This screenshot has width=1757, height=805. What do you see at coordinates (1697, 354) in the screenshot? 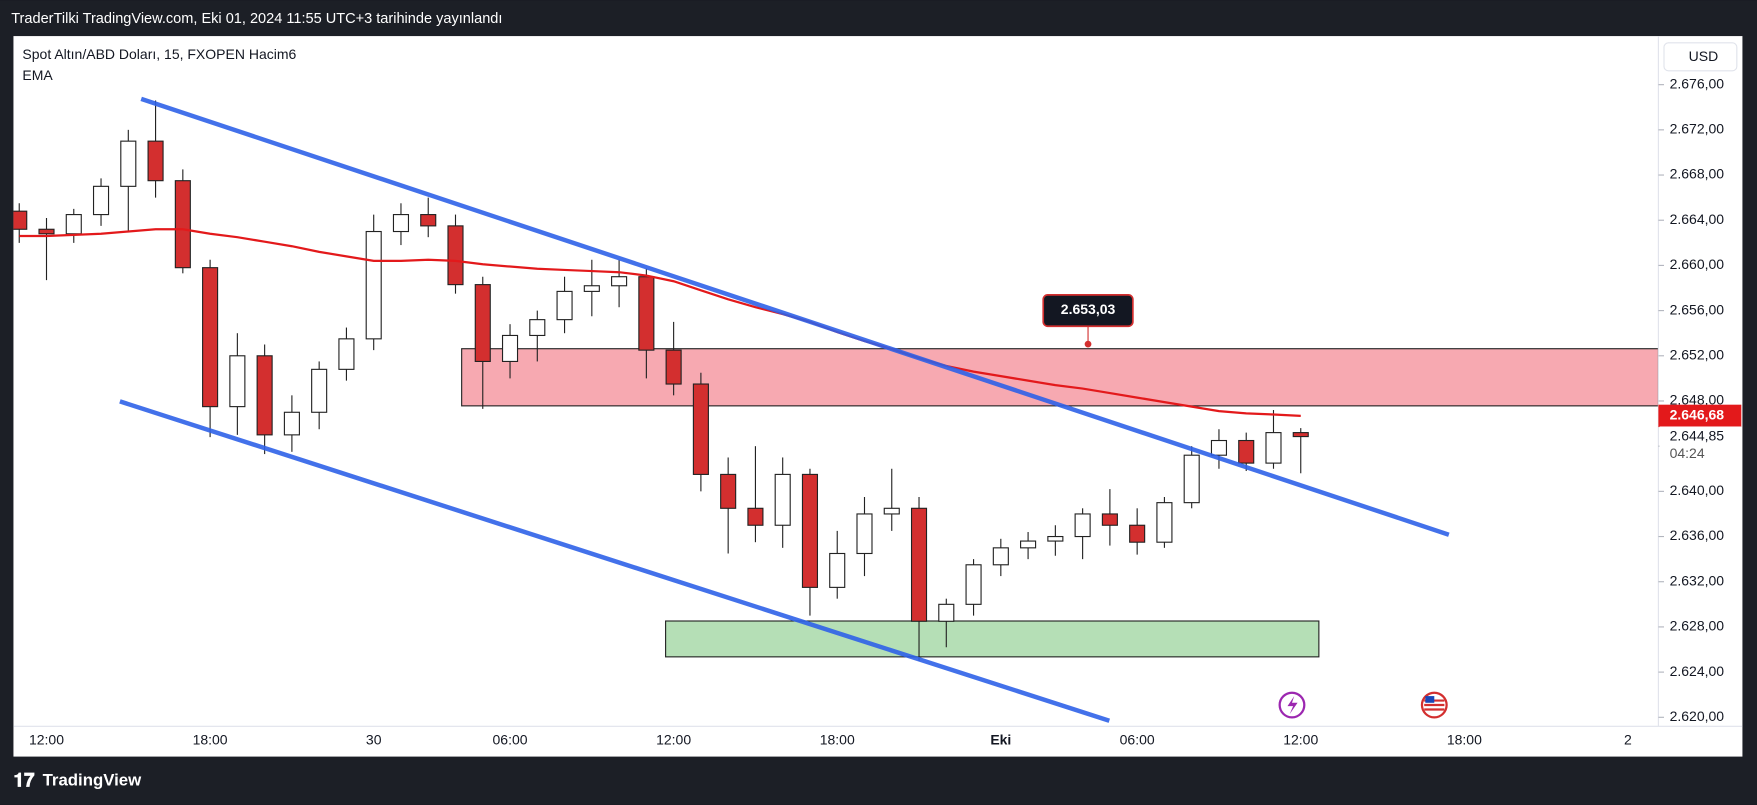
I see `y-tick-label: 2.652,00` at bounding box center [1697, 354].